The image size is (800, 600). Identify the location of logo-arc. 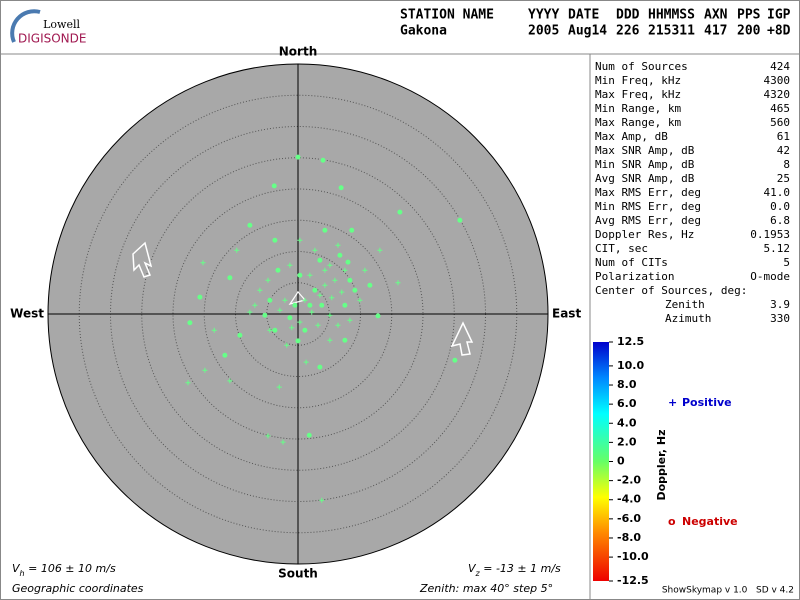
(25, 26).